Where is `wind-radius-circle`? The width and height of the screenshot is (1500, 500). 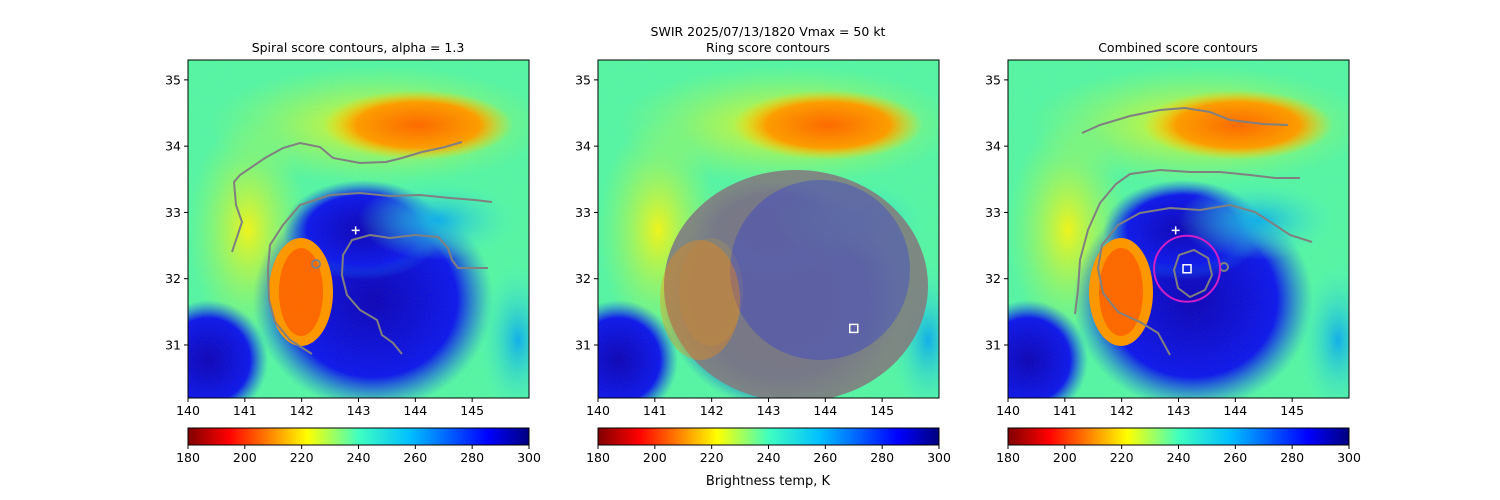 wind-radius-circle is located at coordinates (1187, 268).